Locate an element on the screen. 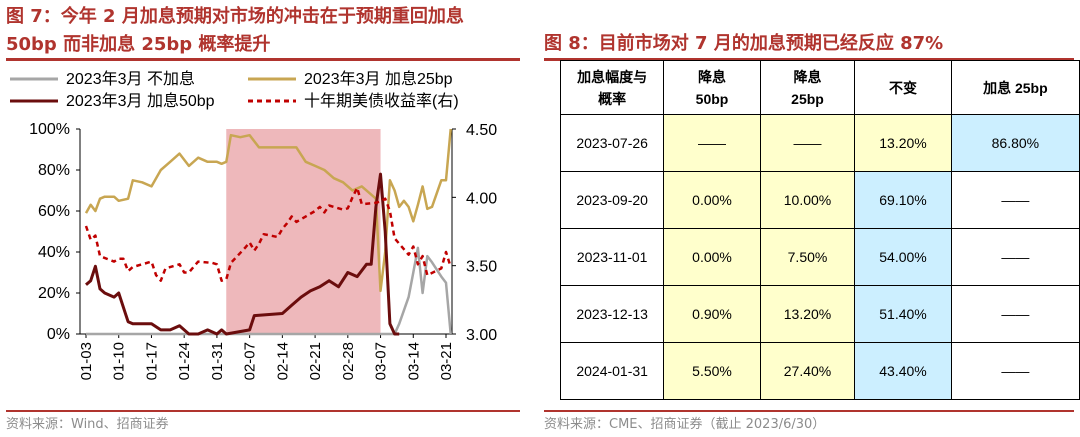  left-source-rule is located at coordinates (263, 411).